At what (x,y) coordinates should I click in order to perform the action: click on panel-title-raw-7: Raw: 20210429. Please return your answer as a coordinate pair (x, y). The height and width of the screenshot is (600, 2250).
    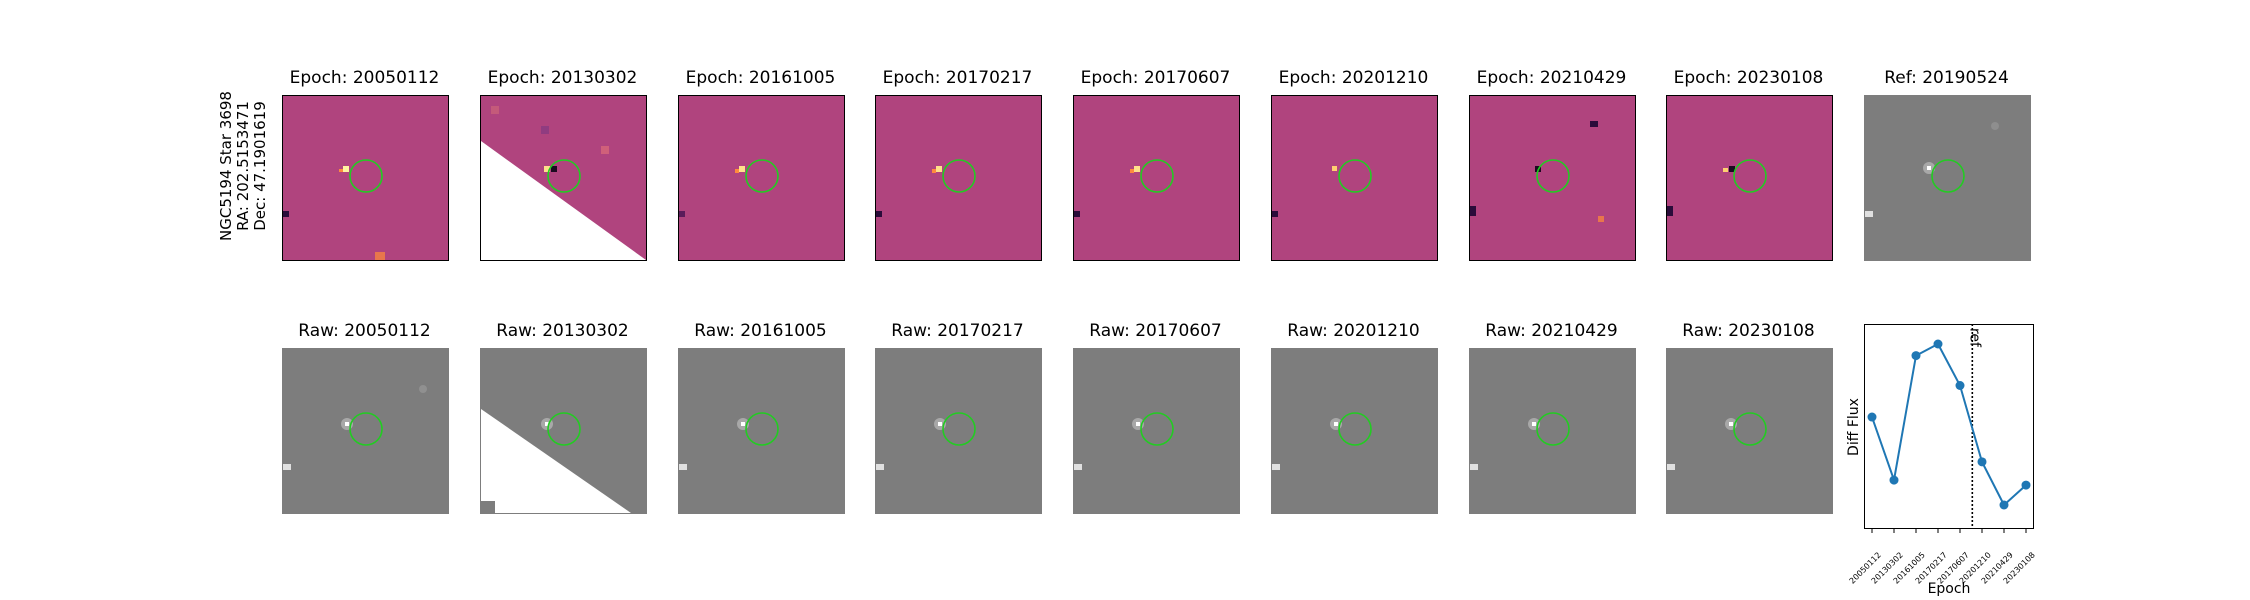
    Looking at the image, I should click on (1551, 331).